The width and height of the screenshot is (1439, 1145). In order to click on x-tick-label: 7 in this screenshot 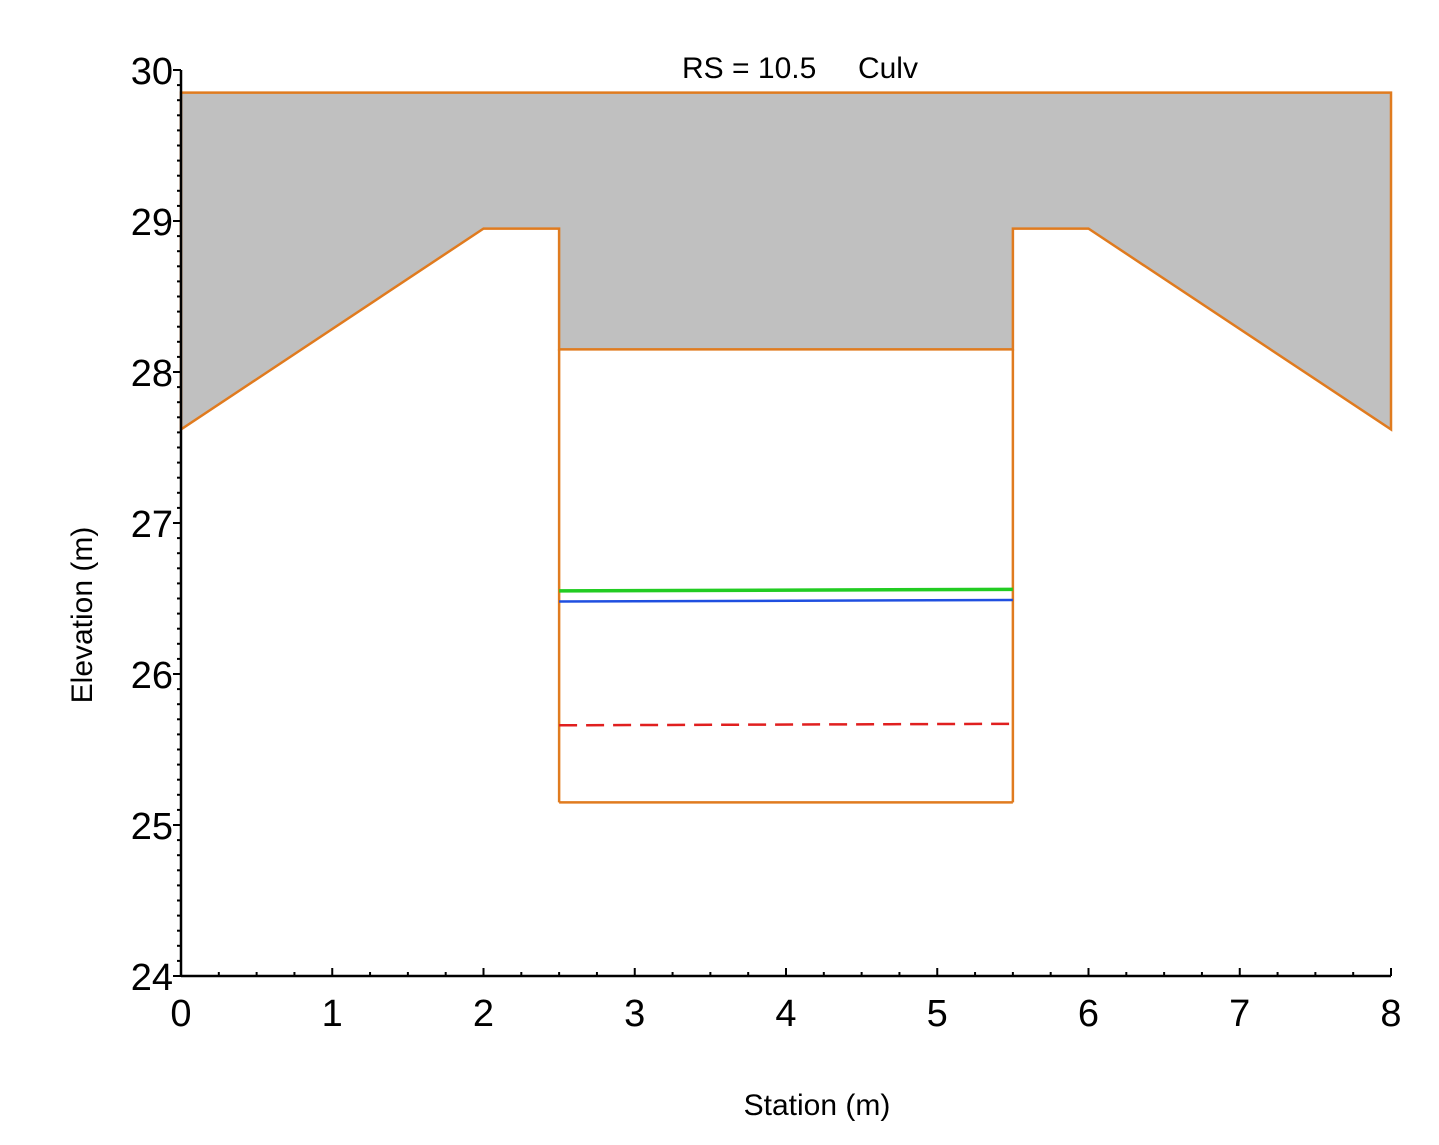, I will do `click(1239, 1014)`.